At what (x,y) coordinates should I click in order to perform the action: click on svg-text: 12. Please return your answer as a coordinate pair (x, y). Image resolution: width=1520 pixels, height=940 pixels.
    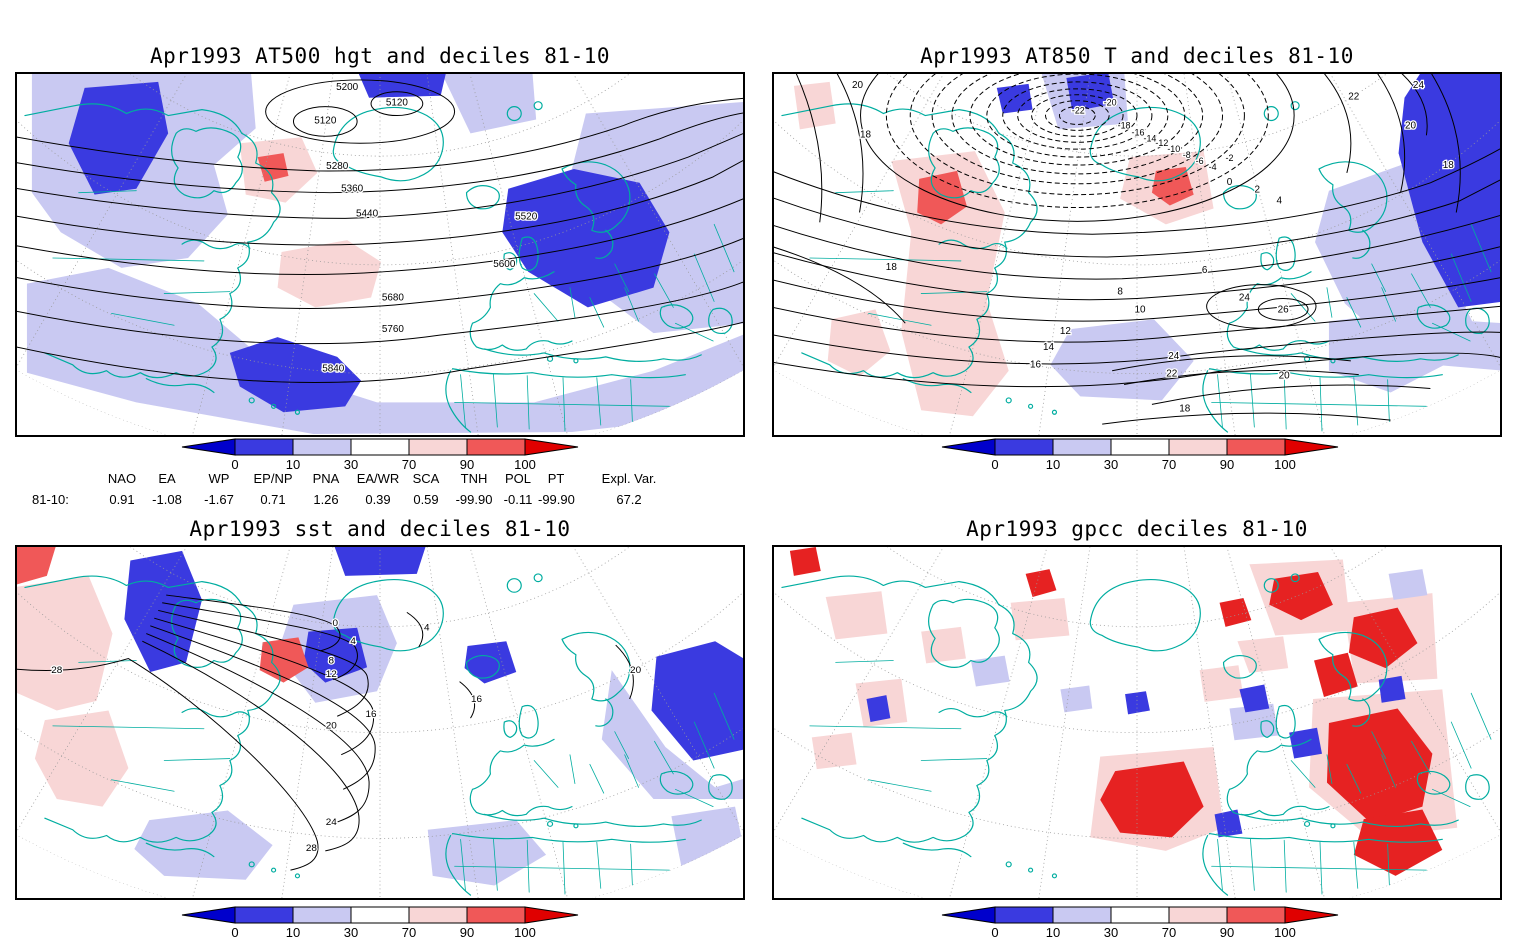
    Looking at the image, I should click on (1066, 331).